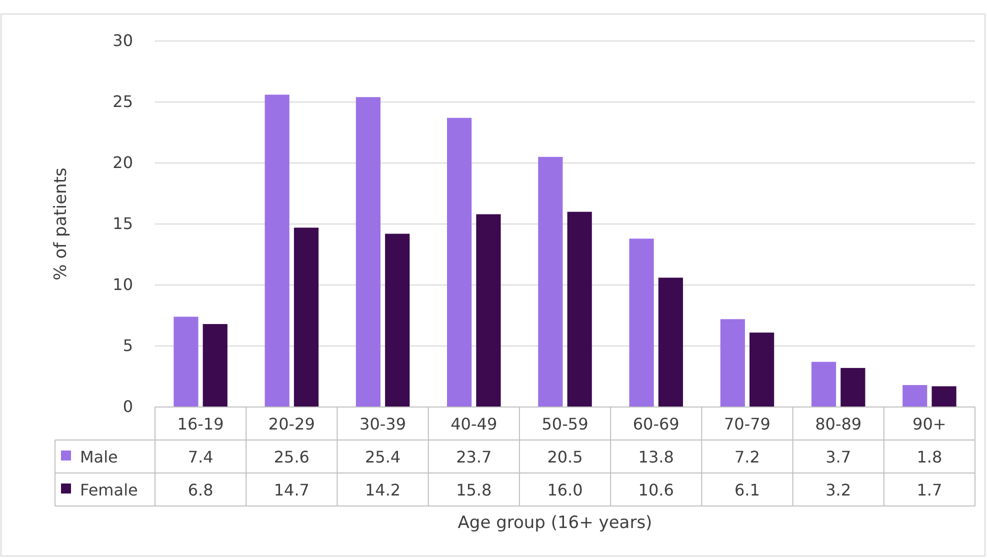 This screenshot has height=558, width=987. Describe the element at coordinates (929, 457) in the screenshot. I see `data-label: 1.8` at that location.